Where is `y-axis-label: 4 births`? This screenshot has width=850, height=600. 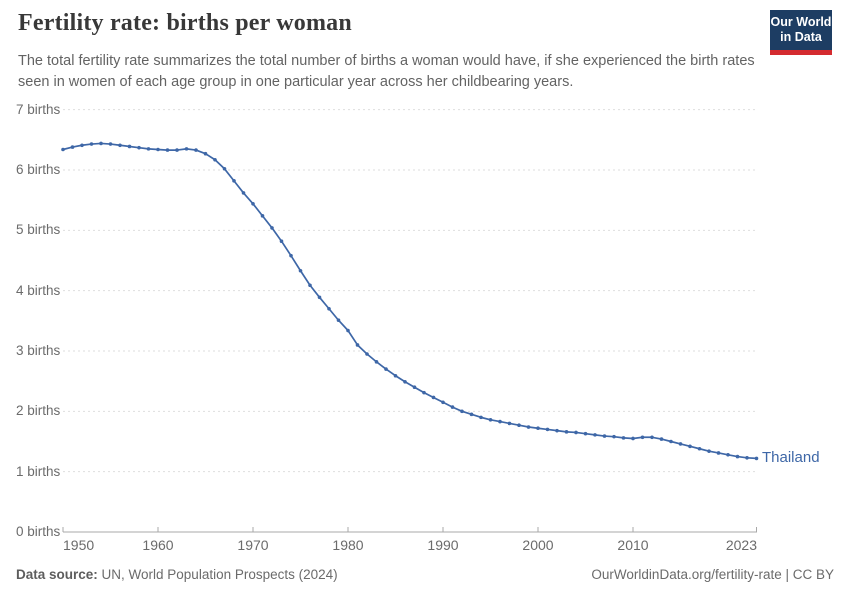 y-axis-label: 4 births is located at coordinates (38, 290).